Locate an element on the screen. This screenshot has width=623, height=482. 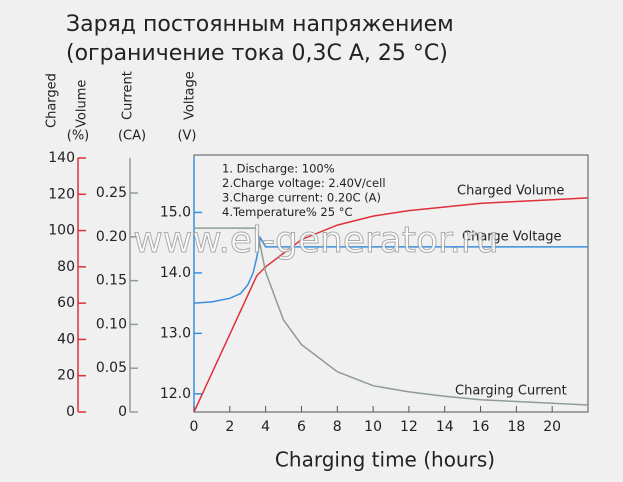
annotation: 2.Charge voltage: 2.40V/cell is located at coordinates (304, 183).